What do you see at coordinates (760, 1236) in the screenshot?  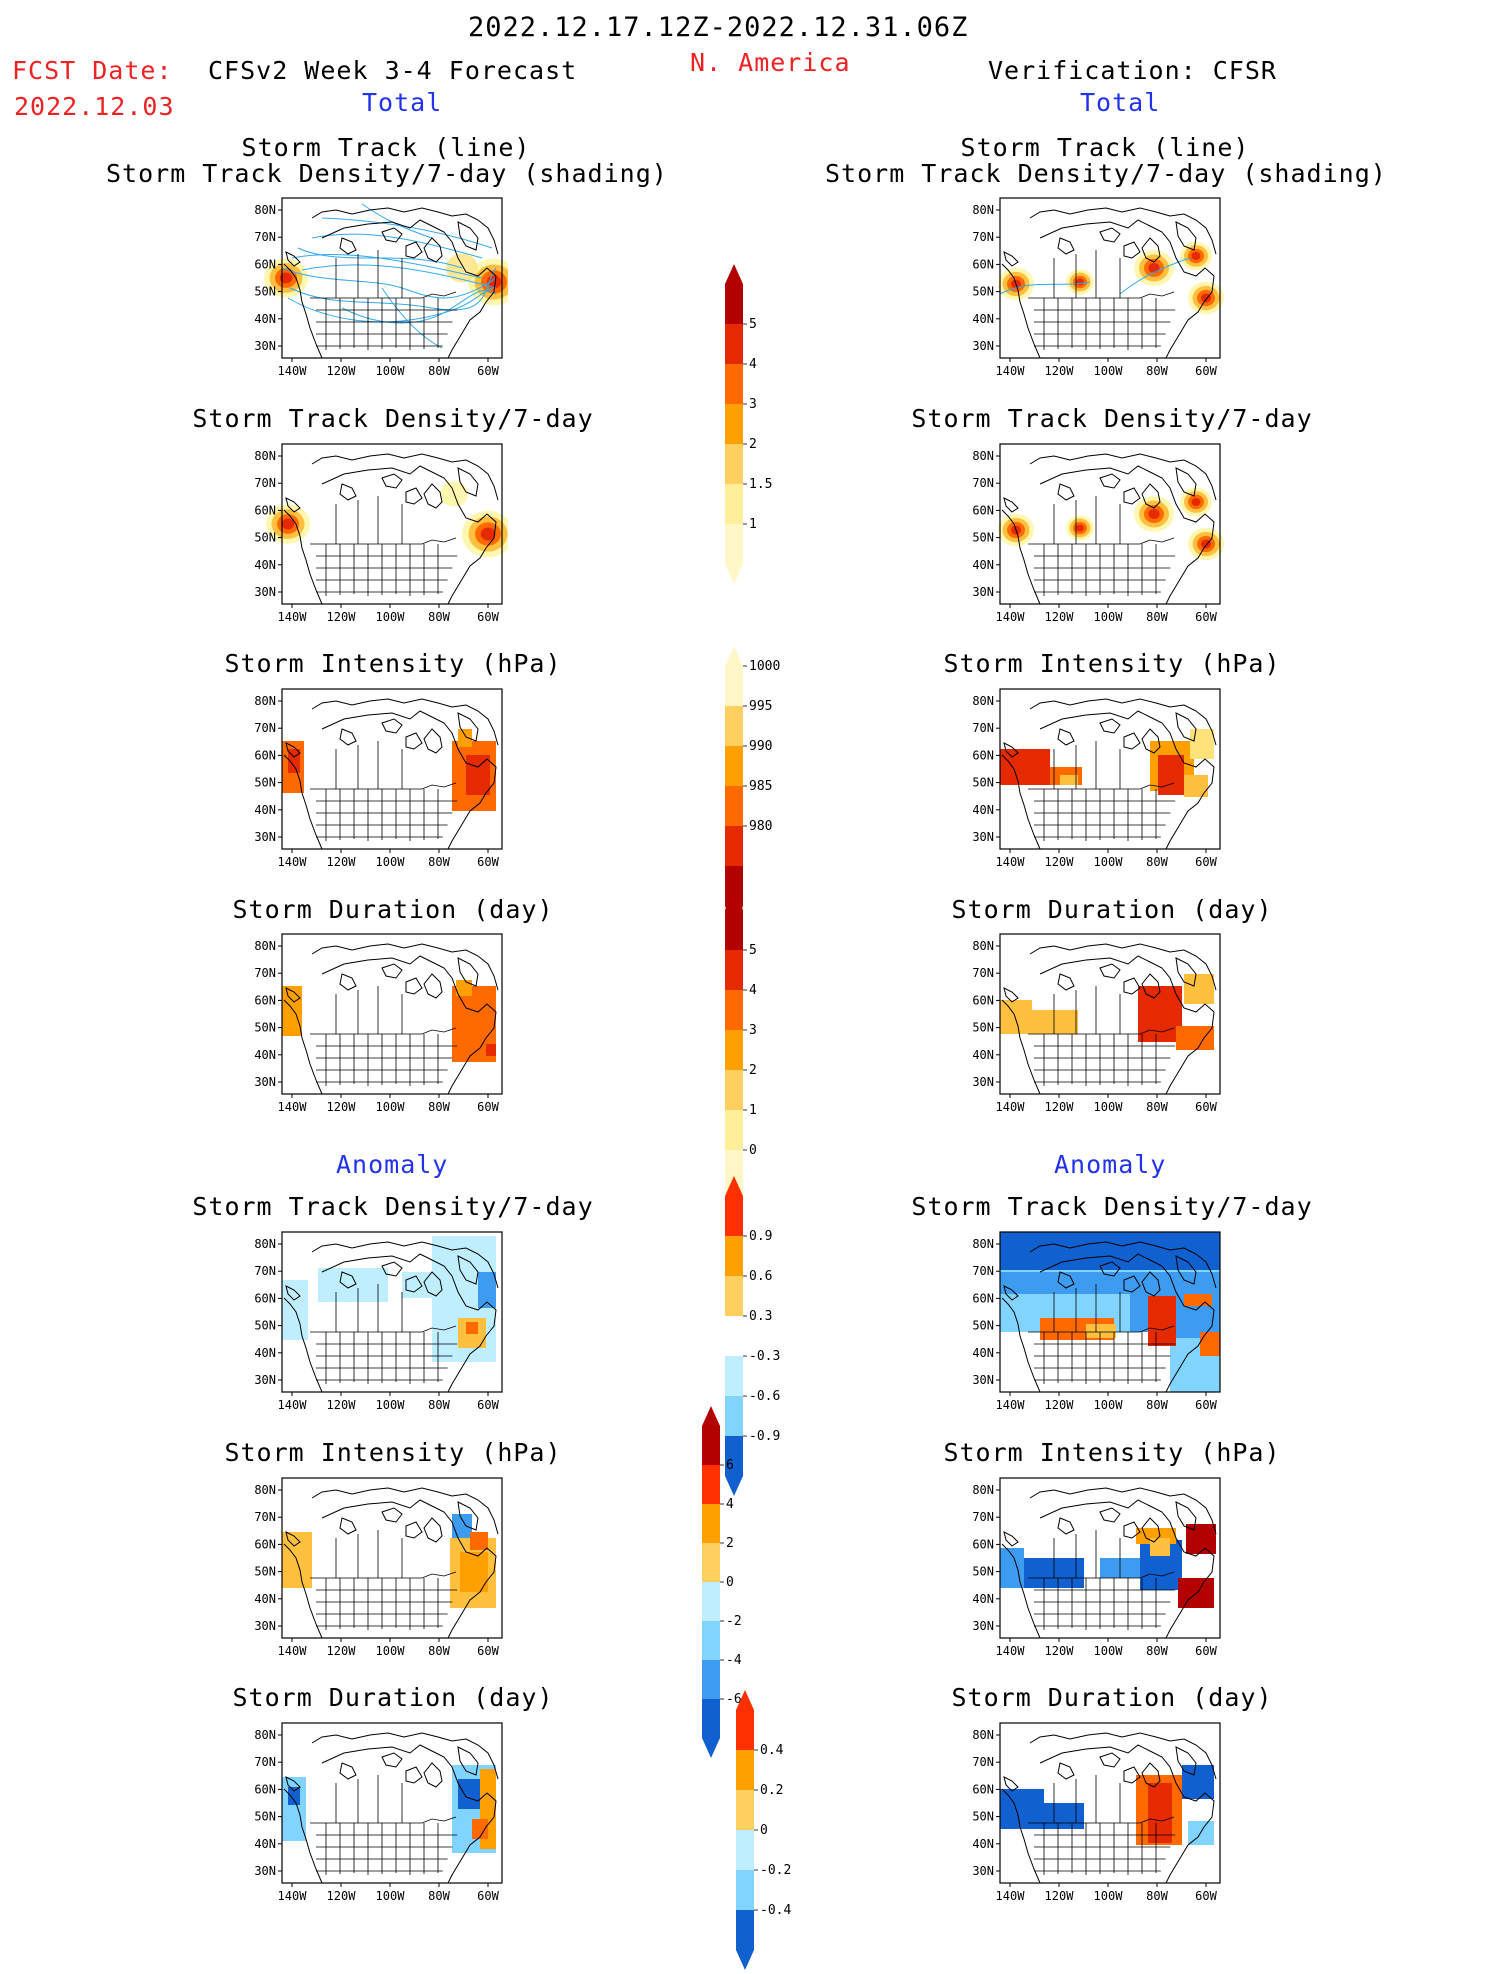 I see `colorbar-tick-label: 0.9` at bounding box center [760, 1236].